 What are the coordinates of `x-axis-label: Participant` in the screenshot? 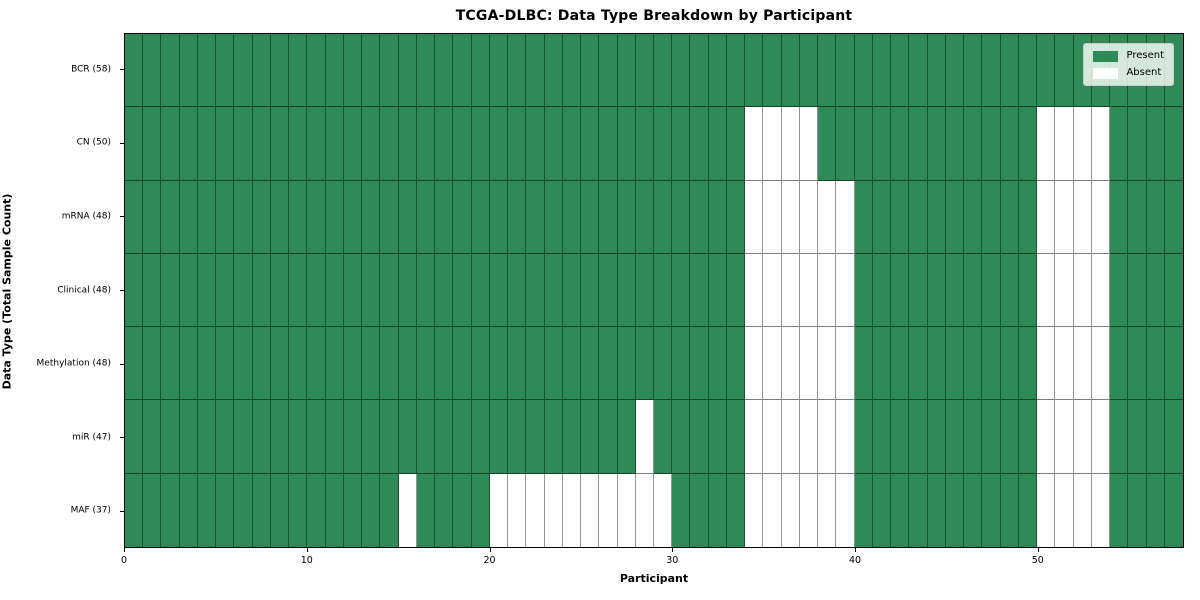 It's located at (654, 578).